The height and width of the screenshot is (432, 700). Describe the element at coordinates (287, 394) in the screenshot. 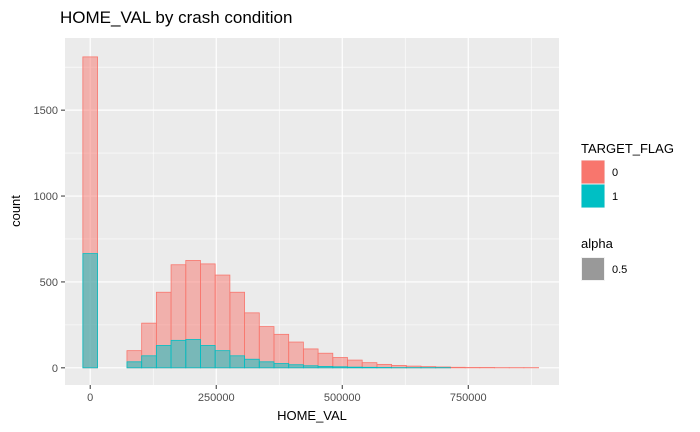

I see `x-axis-ticks: 0 250000 500000 750000` at that location.